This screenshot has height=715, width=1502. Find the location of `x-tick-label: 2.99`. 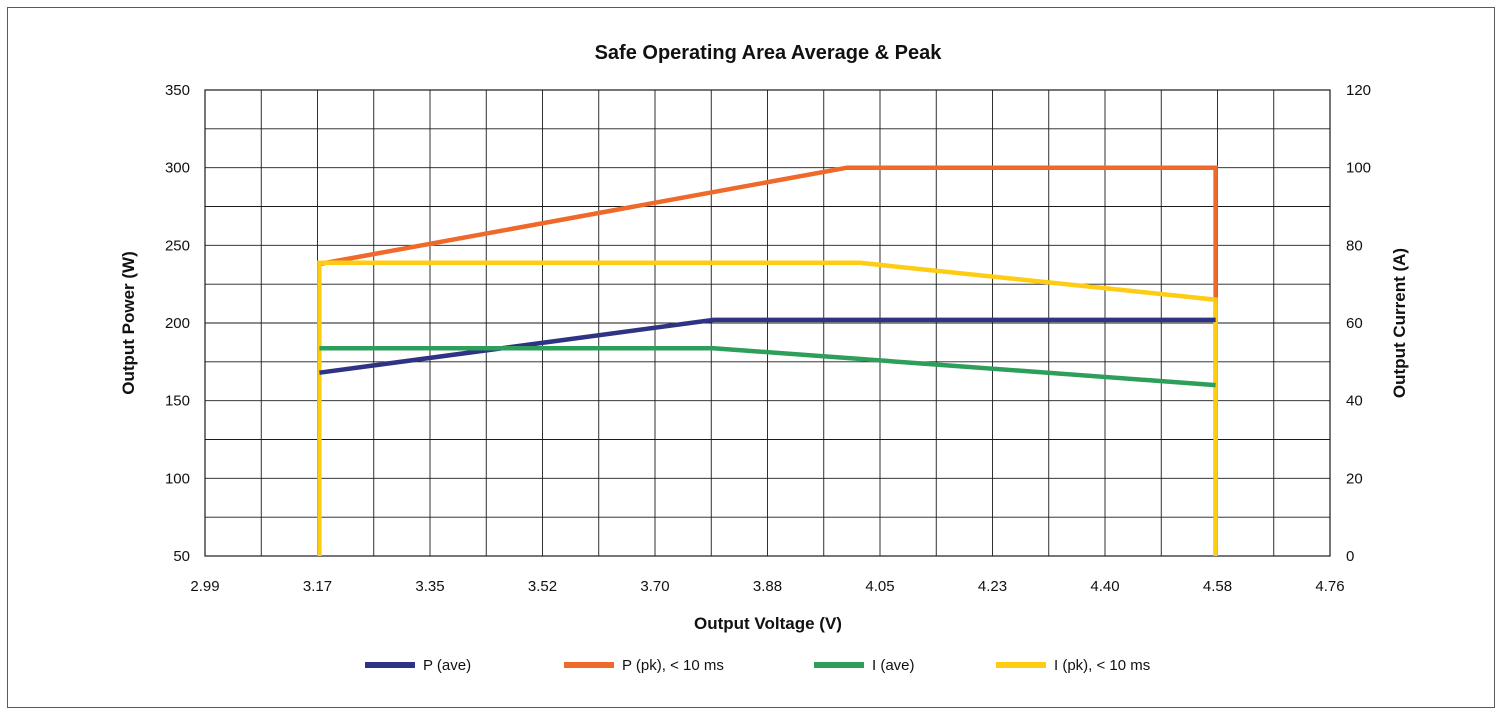

x-tick-label: 2.99 is located at coordinates (204, 586).